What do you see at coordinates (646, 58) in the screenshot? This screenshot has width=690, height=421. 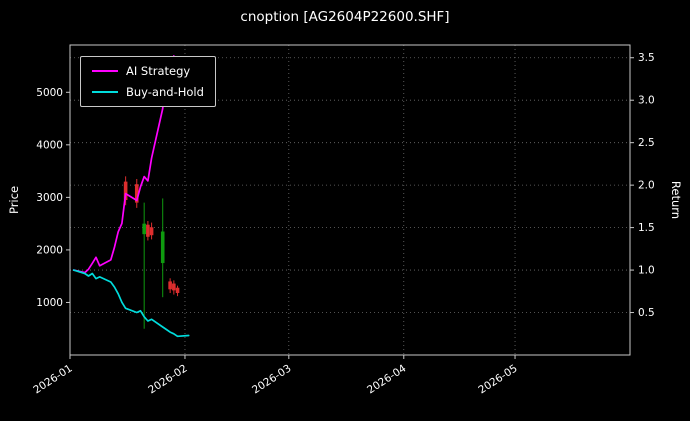 I see `right-tick-label: 3.5` at bounding box center [646, 58].